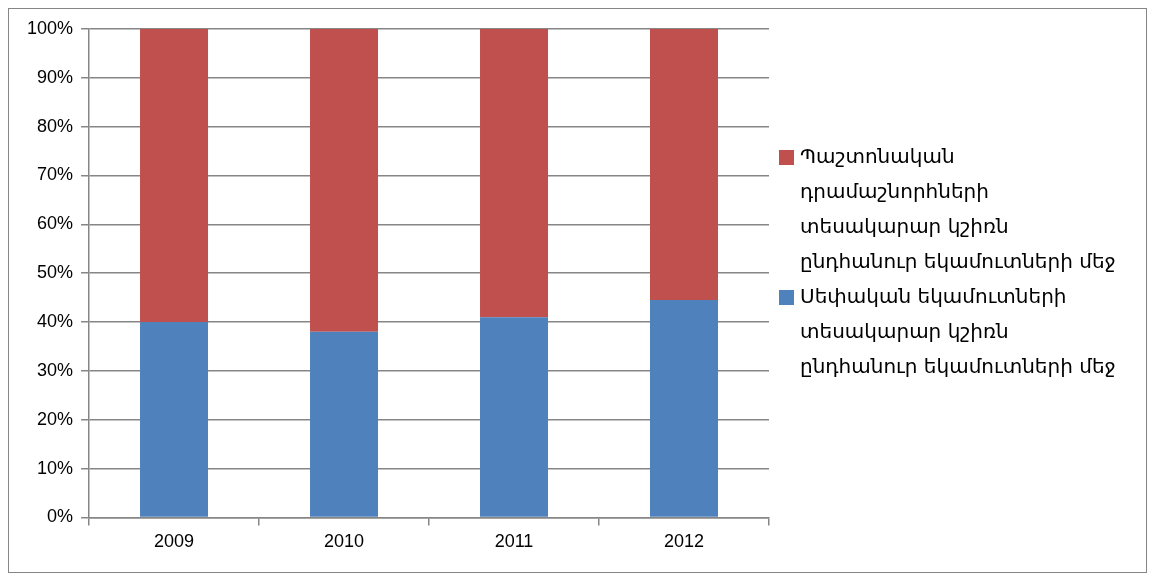 The height and width of the screenshot is (581, 1155). What do you see at coordinates (55, 272) in the screenshot?
I see `y-tick-label: 50%` at bounding box center [55, 272].